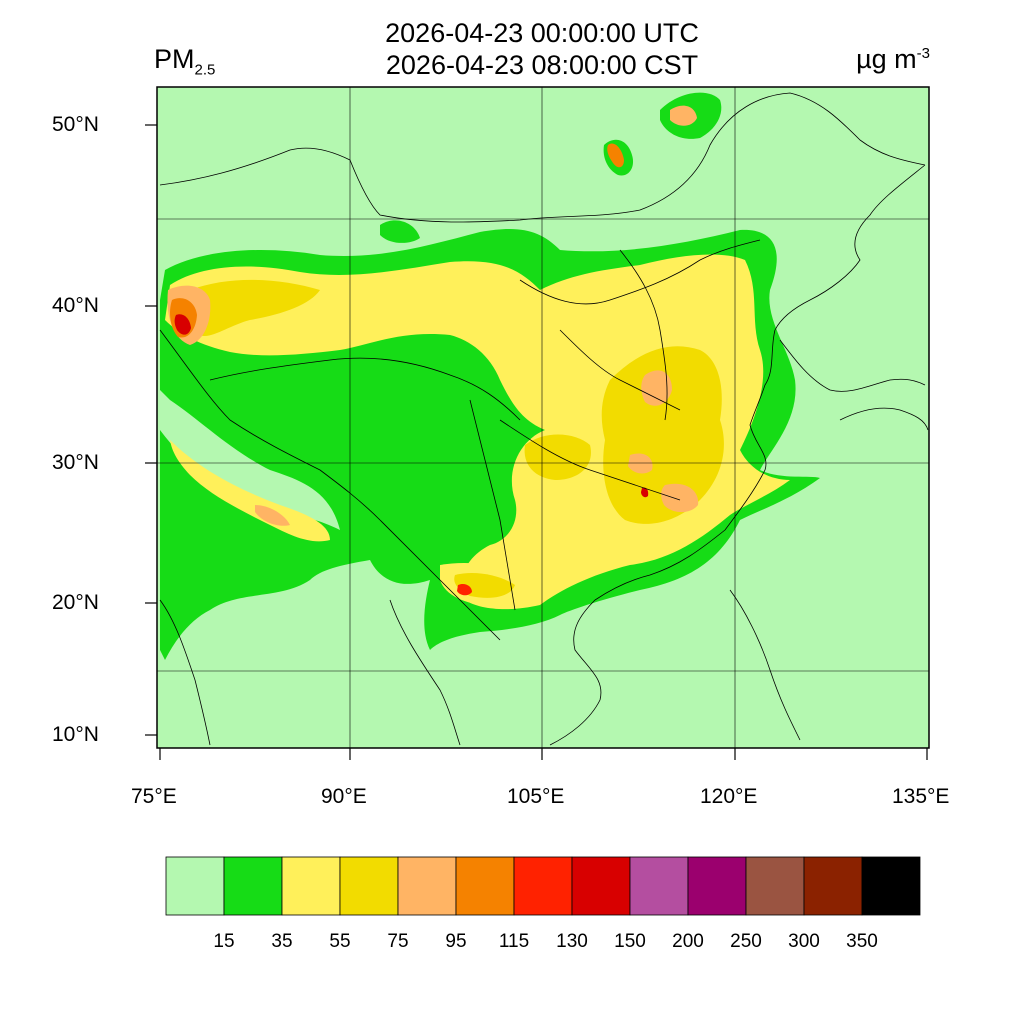 The height and width of the screenshot is (1024, 1024). I want to click on colorbar-level-label: 115, so click(514, 941).